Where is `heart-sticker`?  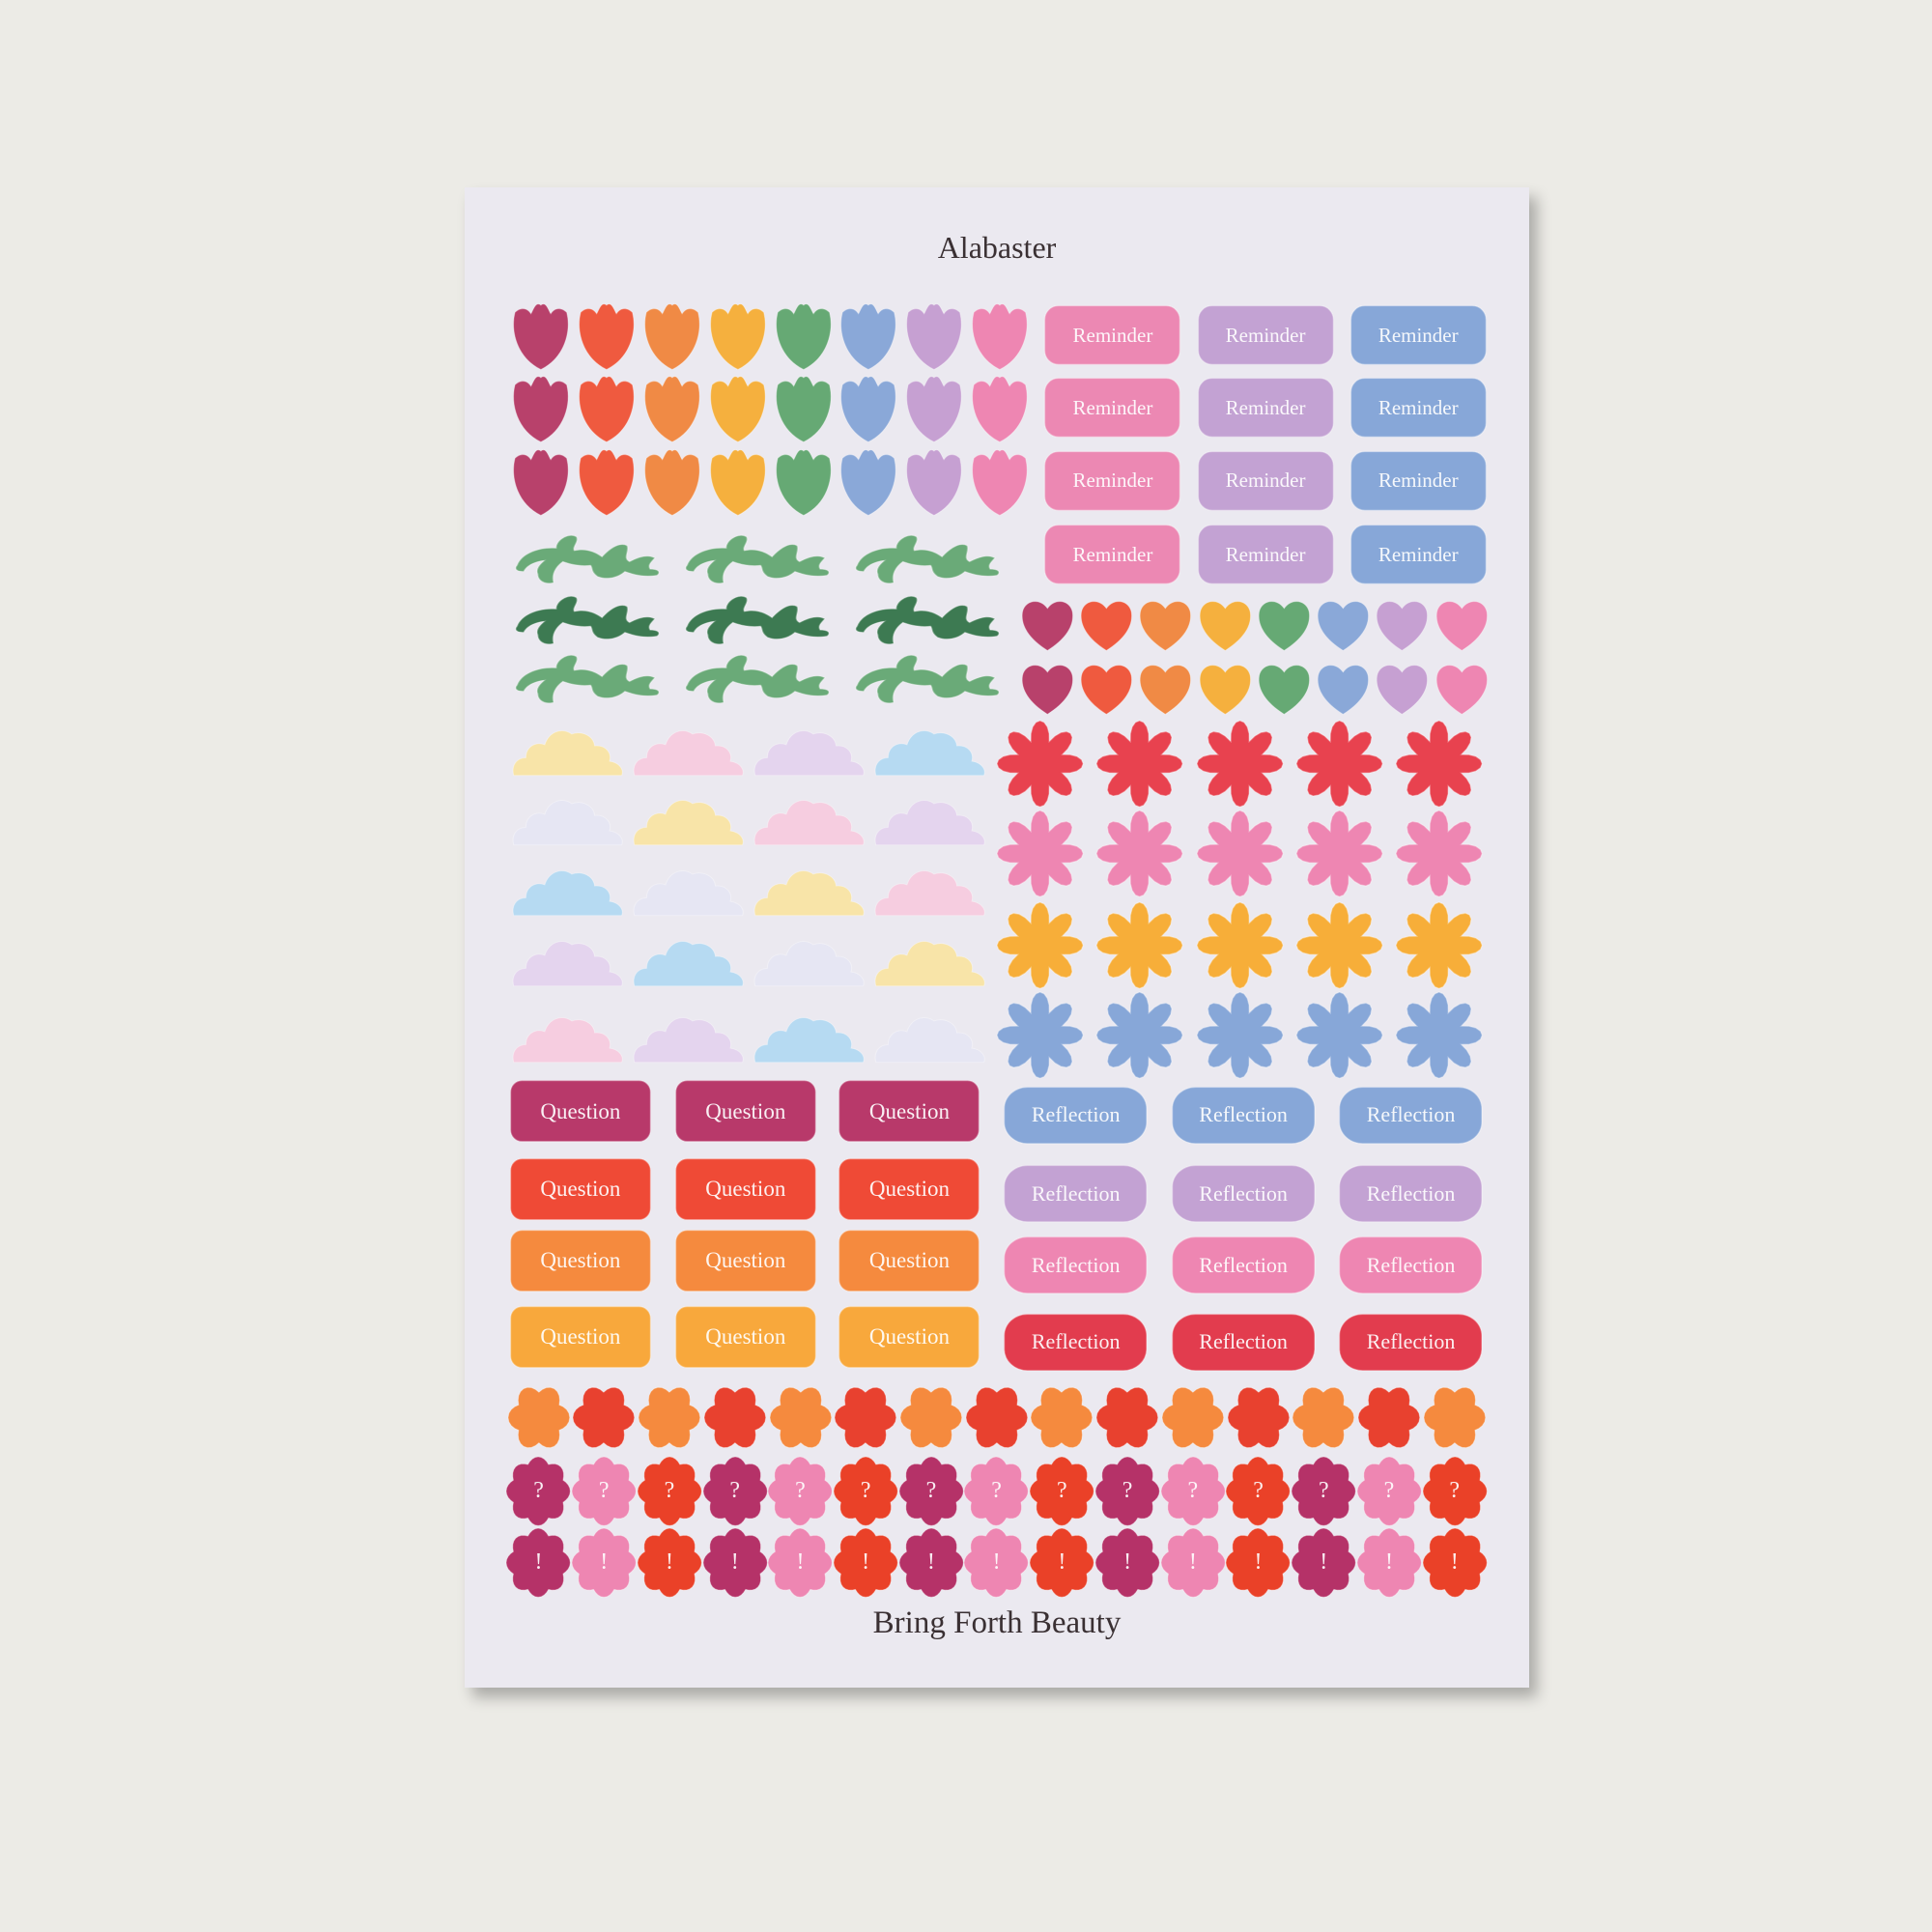 heart-sticker is located at coordinates (1343, 688).